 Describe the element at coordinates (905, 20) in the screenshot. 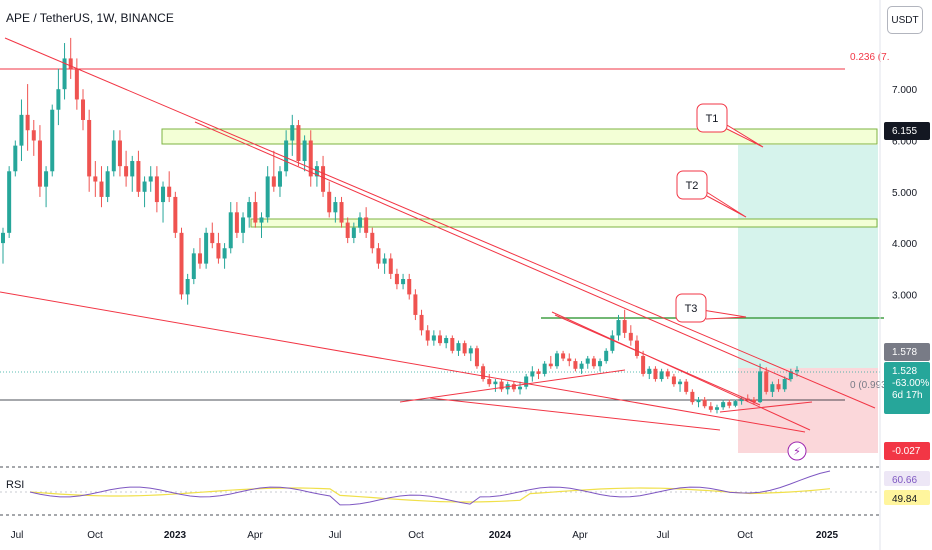

I see `currency-button: USDT` at that location.